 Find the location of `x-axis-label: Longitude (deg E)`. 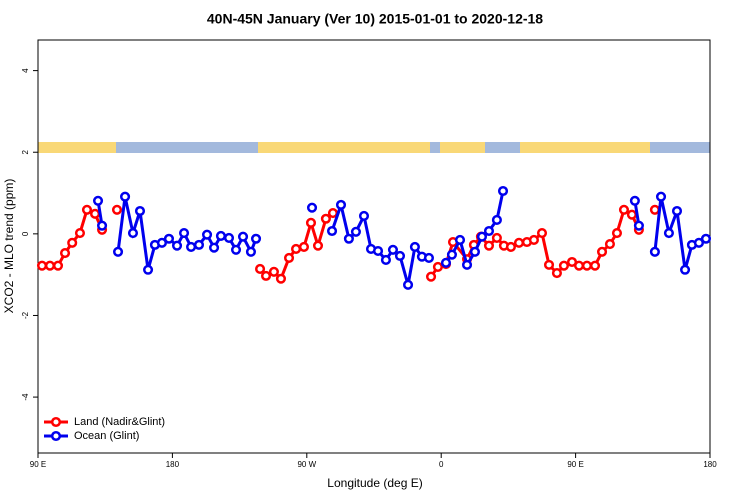

x-axis-label: Longitude (deg E) is located at coordinates (374, 483).